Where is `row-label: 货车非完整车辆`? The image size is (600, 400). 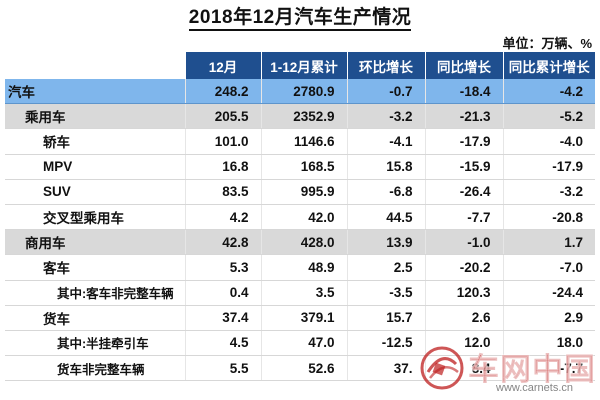
row-label: 货车非完整车辆 is located at coordinates (95, 368).